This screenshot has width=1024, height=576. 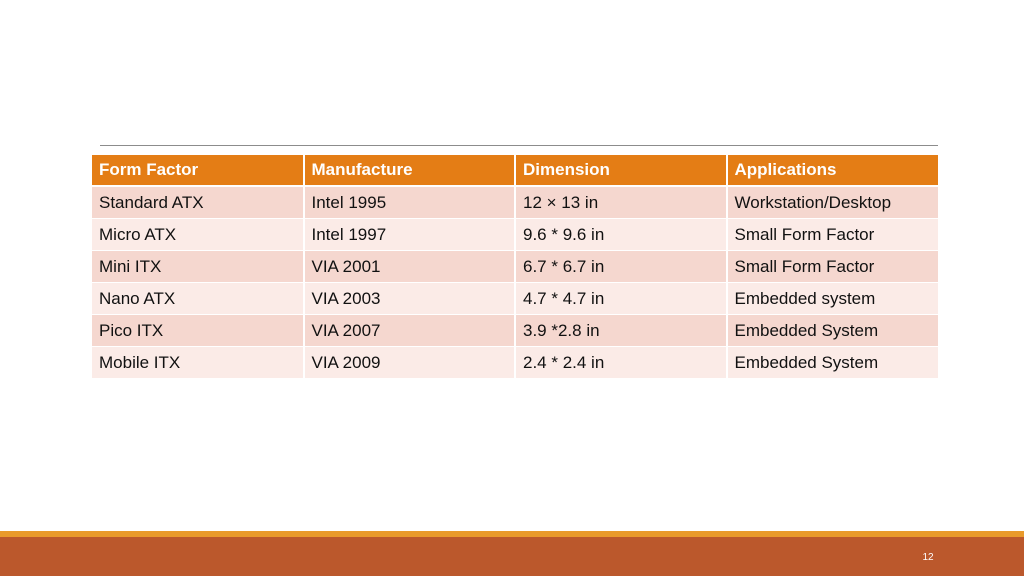 I want to click on cell-manufacture: VIA 2007, so click(x=409, y=330).